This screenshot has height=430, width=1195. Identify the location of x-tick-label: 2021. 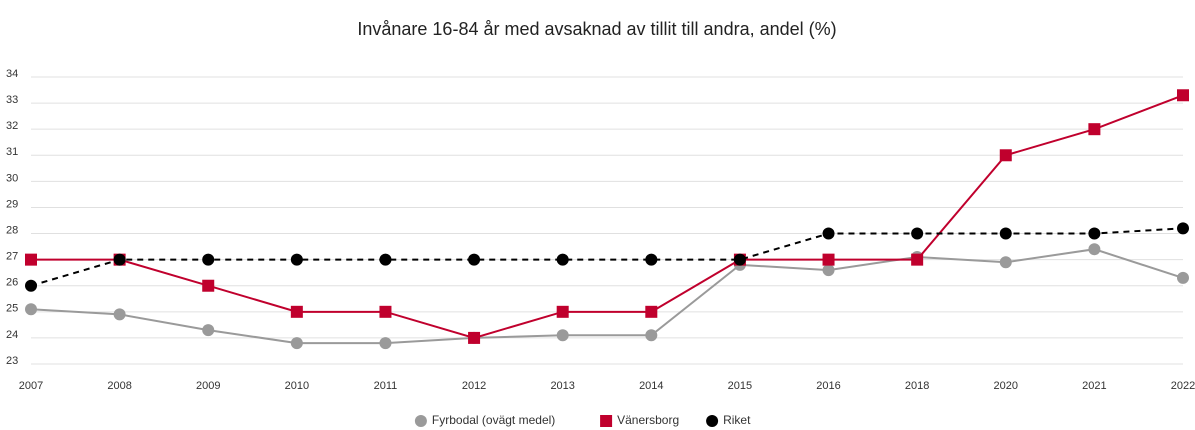
(1094, 386).